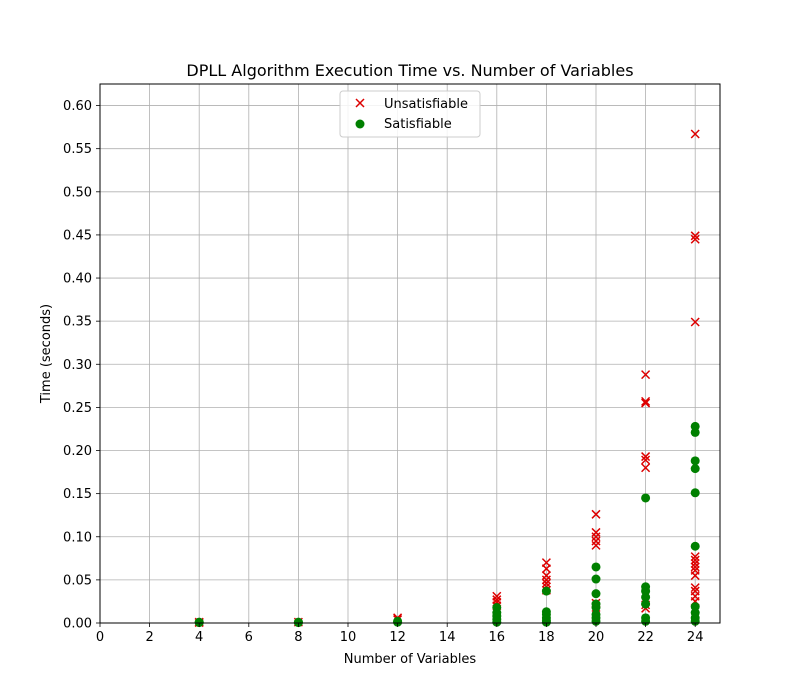 The image size is (800, 700). What do you see at coordinates (497, 637) in the screenshot?
I see `x-tick-label: 16` at bounding box center [497, 637].